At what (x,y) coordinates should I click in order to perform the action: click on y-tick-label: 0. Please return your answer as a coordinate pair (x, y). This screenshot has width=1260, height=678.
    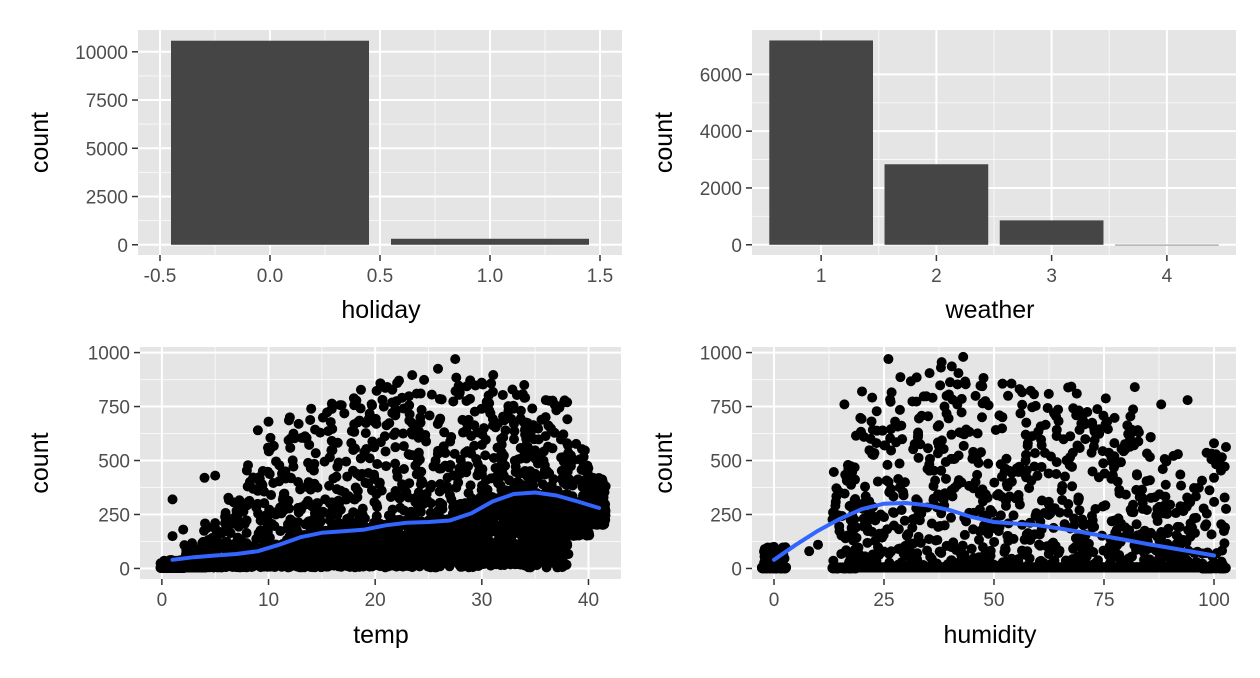
    Looking at the image, I should click on (122, 246).